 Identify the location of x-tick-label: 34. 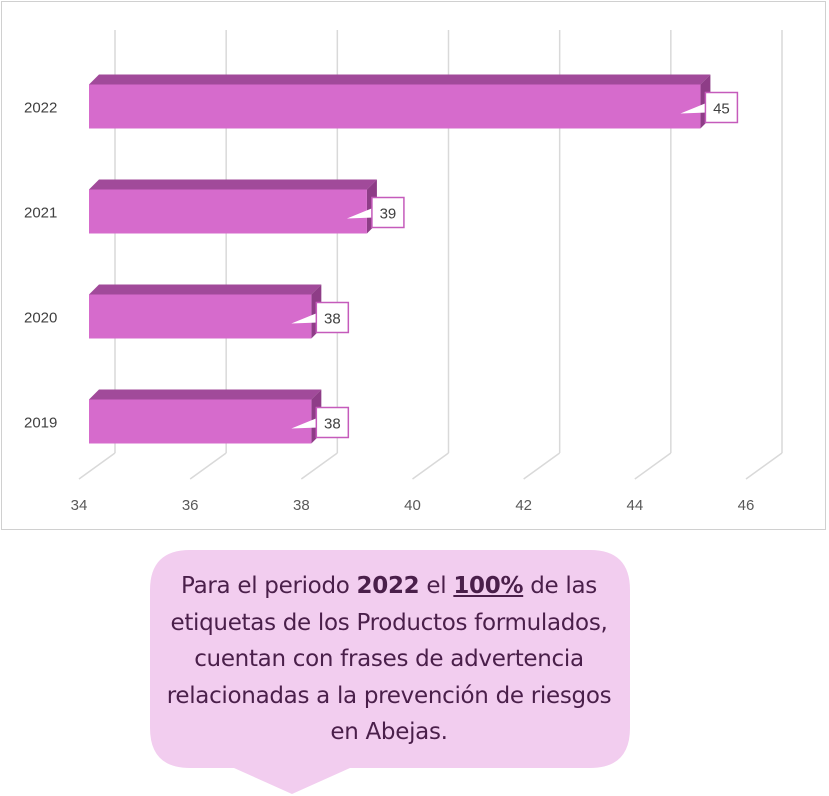
(79, 505).